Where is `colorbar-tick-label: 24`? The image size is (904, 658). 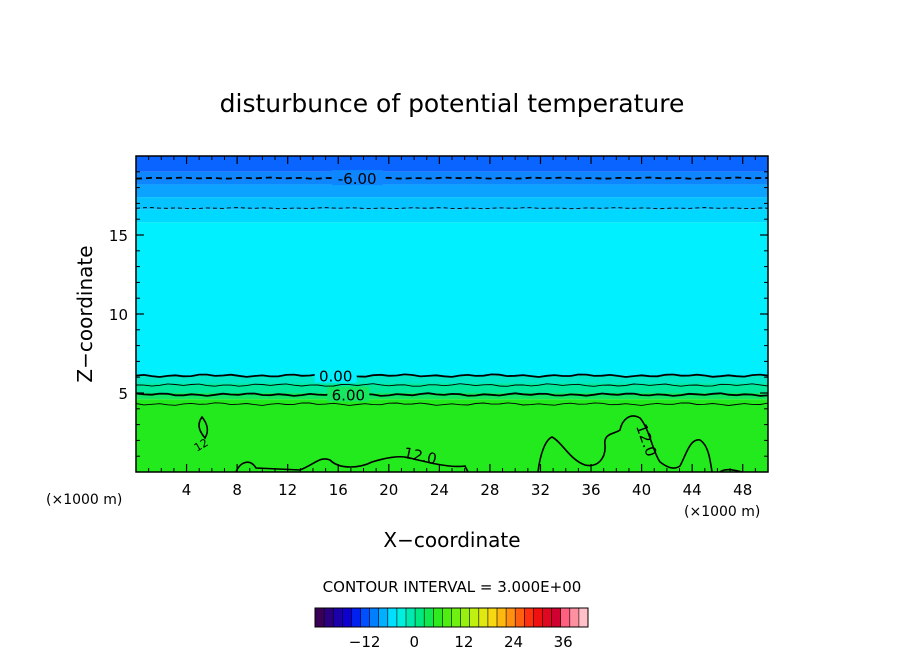
colorbar-tick-label: 24 is located at coordinates (513, 642).